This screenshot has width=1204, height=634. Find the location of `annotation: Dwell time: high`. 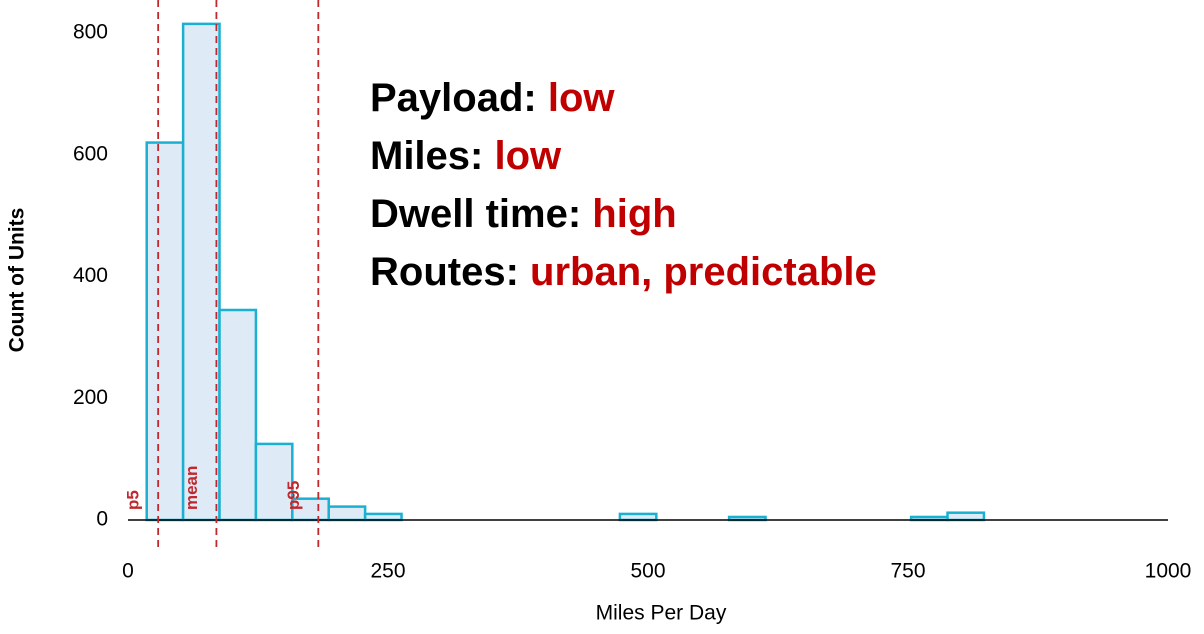

annotation: Dwell time: high is located at coordinates (523, 214).